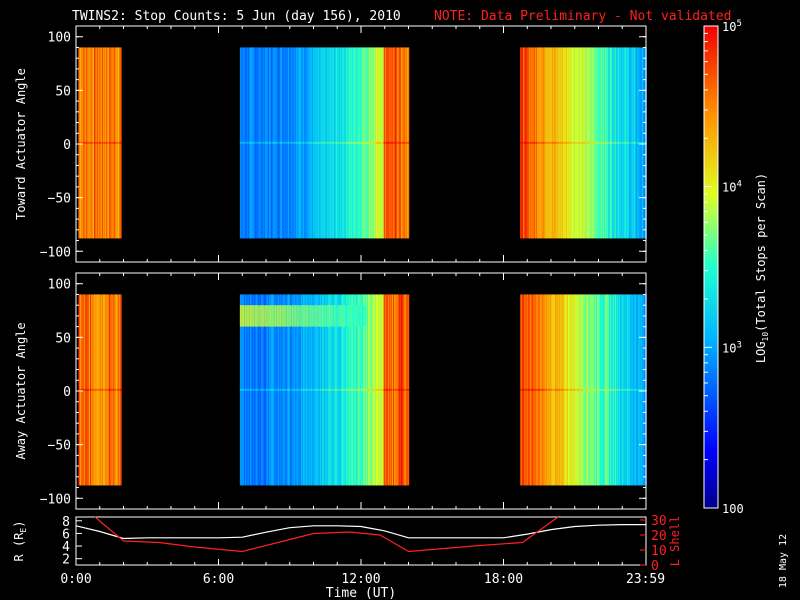  What do you see at coordinates (218, 579) in the screenshot?
I see `x-tick-label: 6:00` at bounding box center [218, 579].